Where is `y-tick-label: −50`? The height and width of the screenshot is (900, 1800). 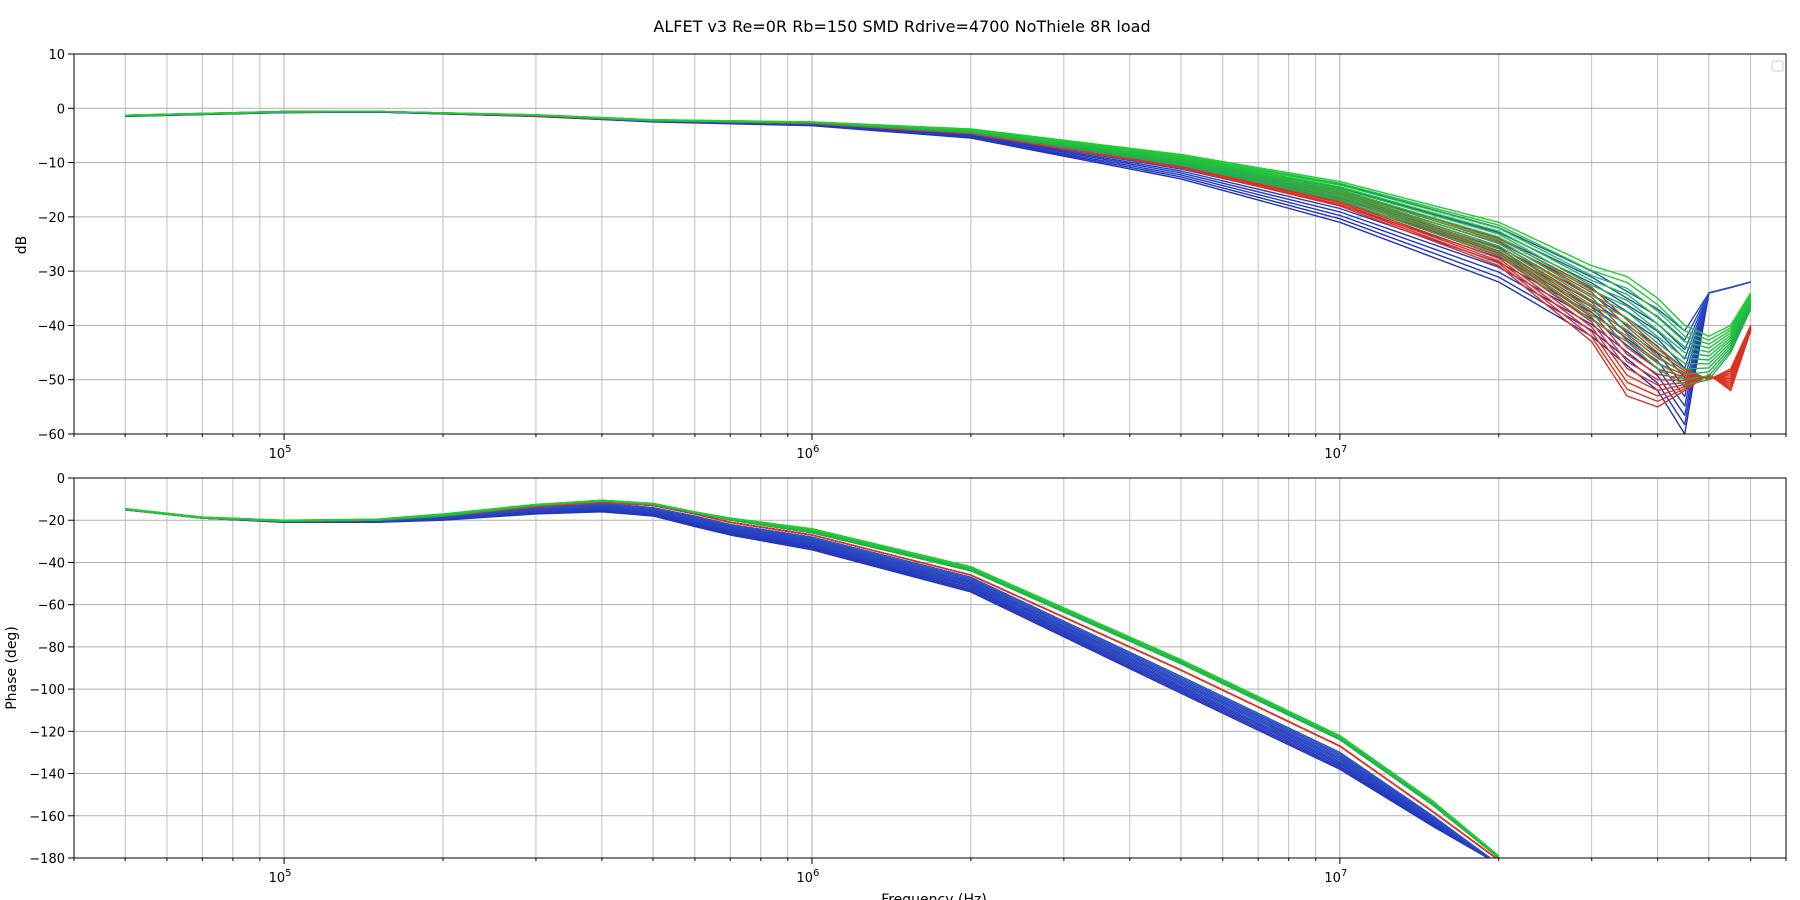 y-tick-label: −50 is located at coordinates (51, 381).